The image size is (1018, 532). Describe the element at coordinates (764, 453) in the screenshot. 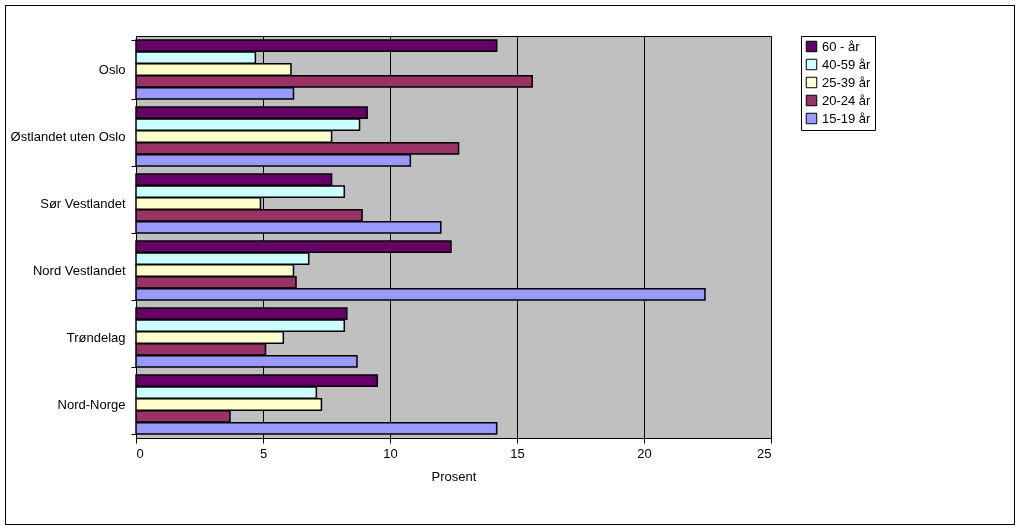

I see `x-tick-label: 25` at that location.